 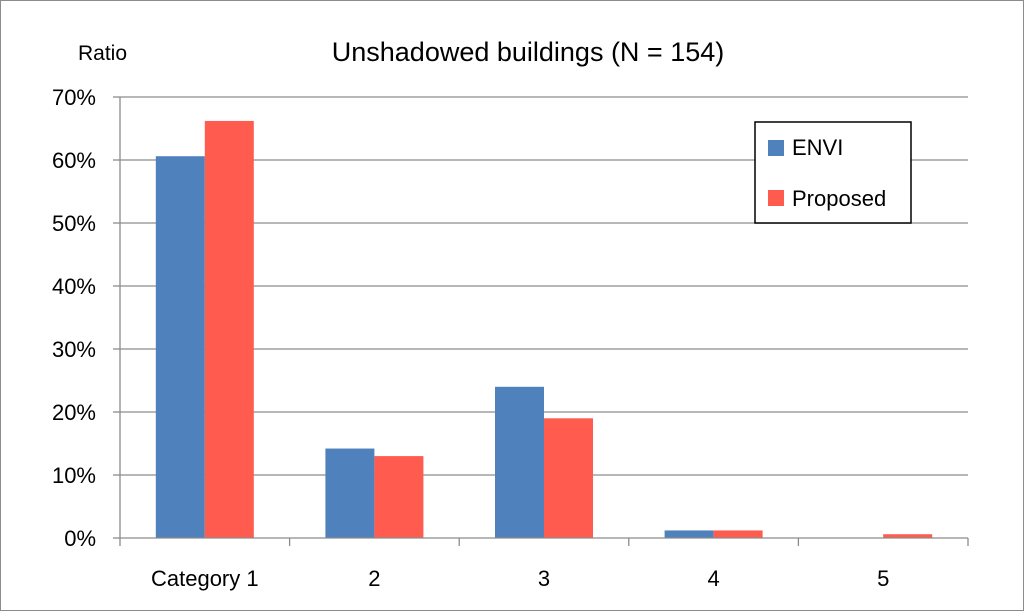 I want to click on x-tick-label: 5, so click(x=883, y=578).